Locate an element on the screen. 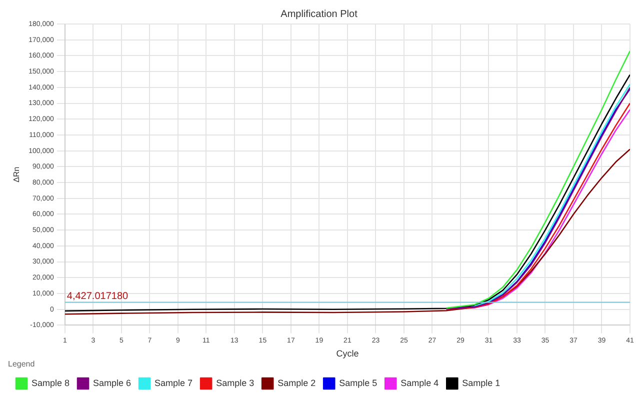  x-axis-title: Cycle is located at coordinates (347, 353).